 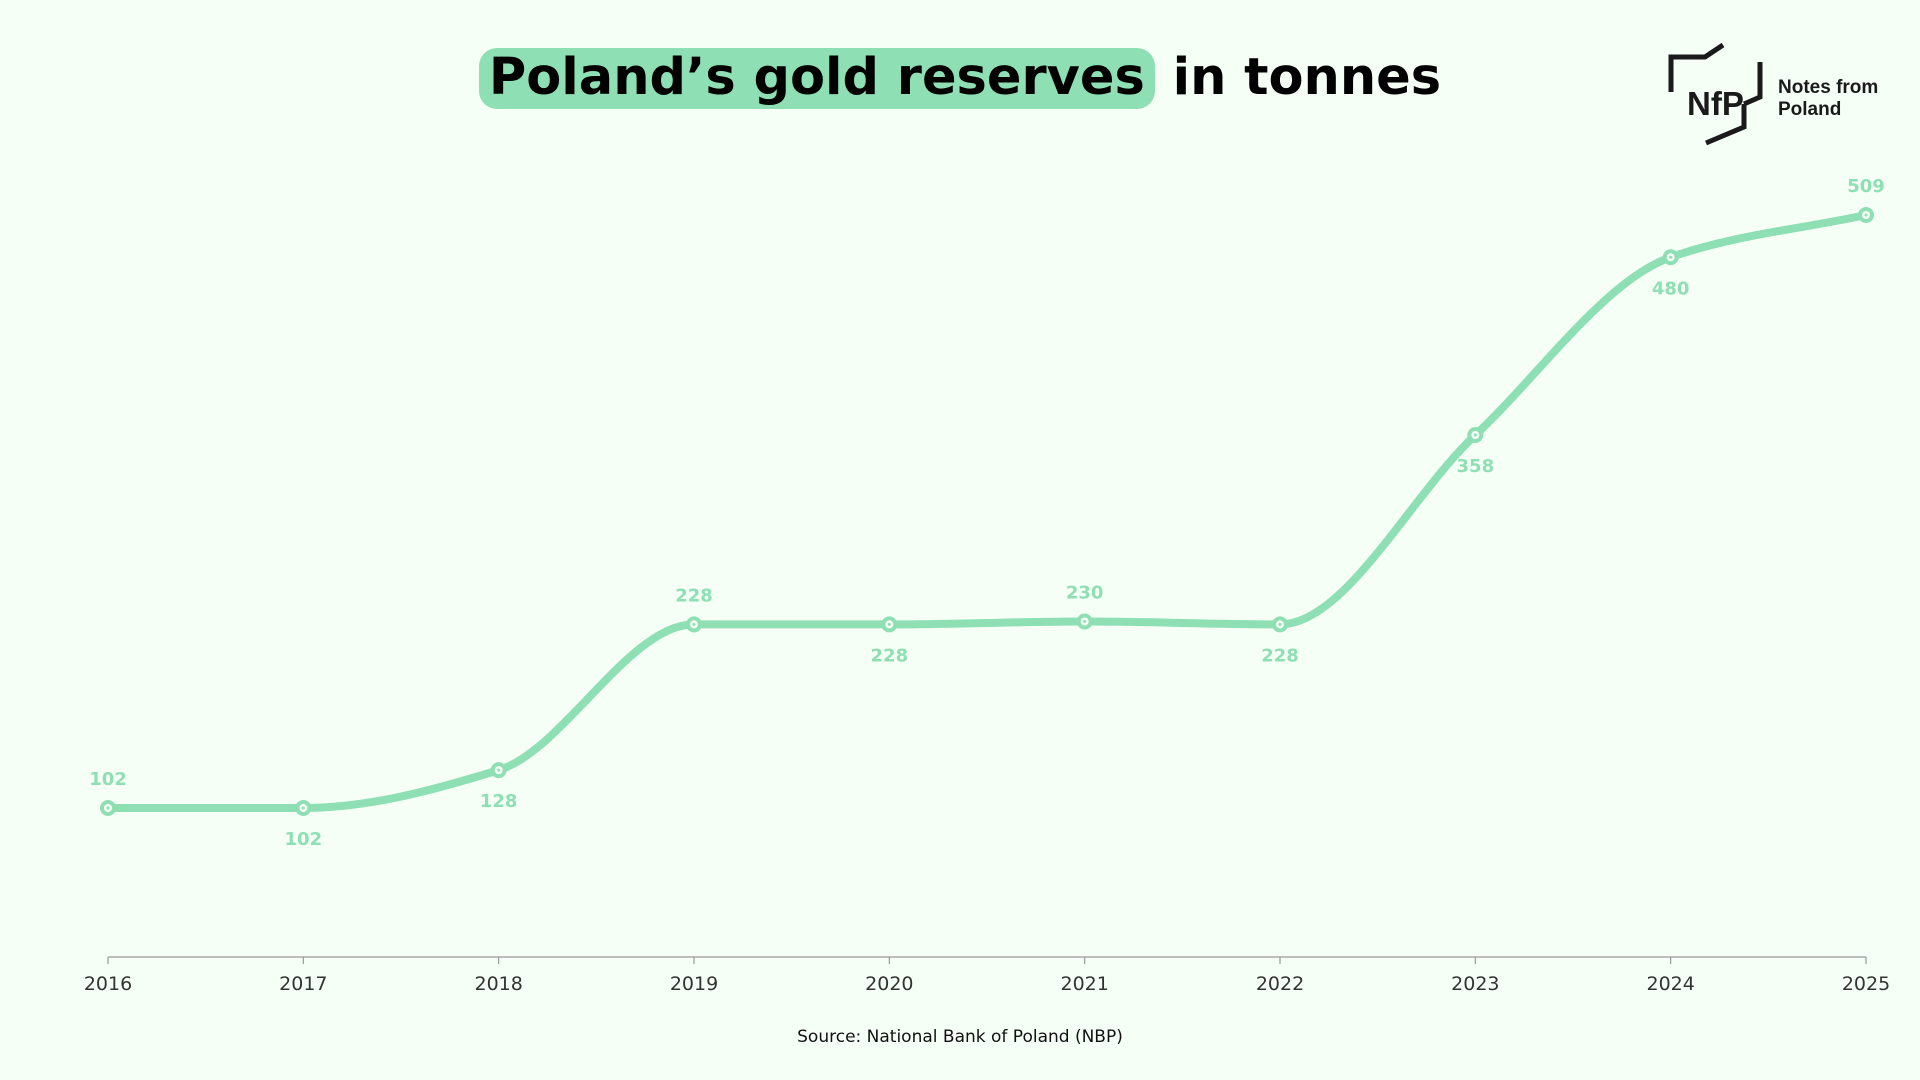 I want to click on logo-line-1: Notes from, so click(x=1828, y=87).